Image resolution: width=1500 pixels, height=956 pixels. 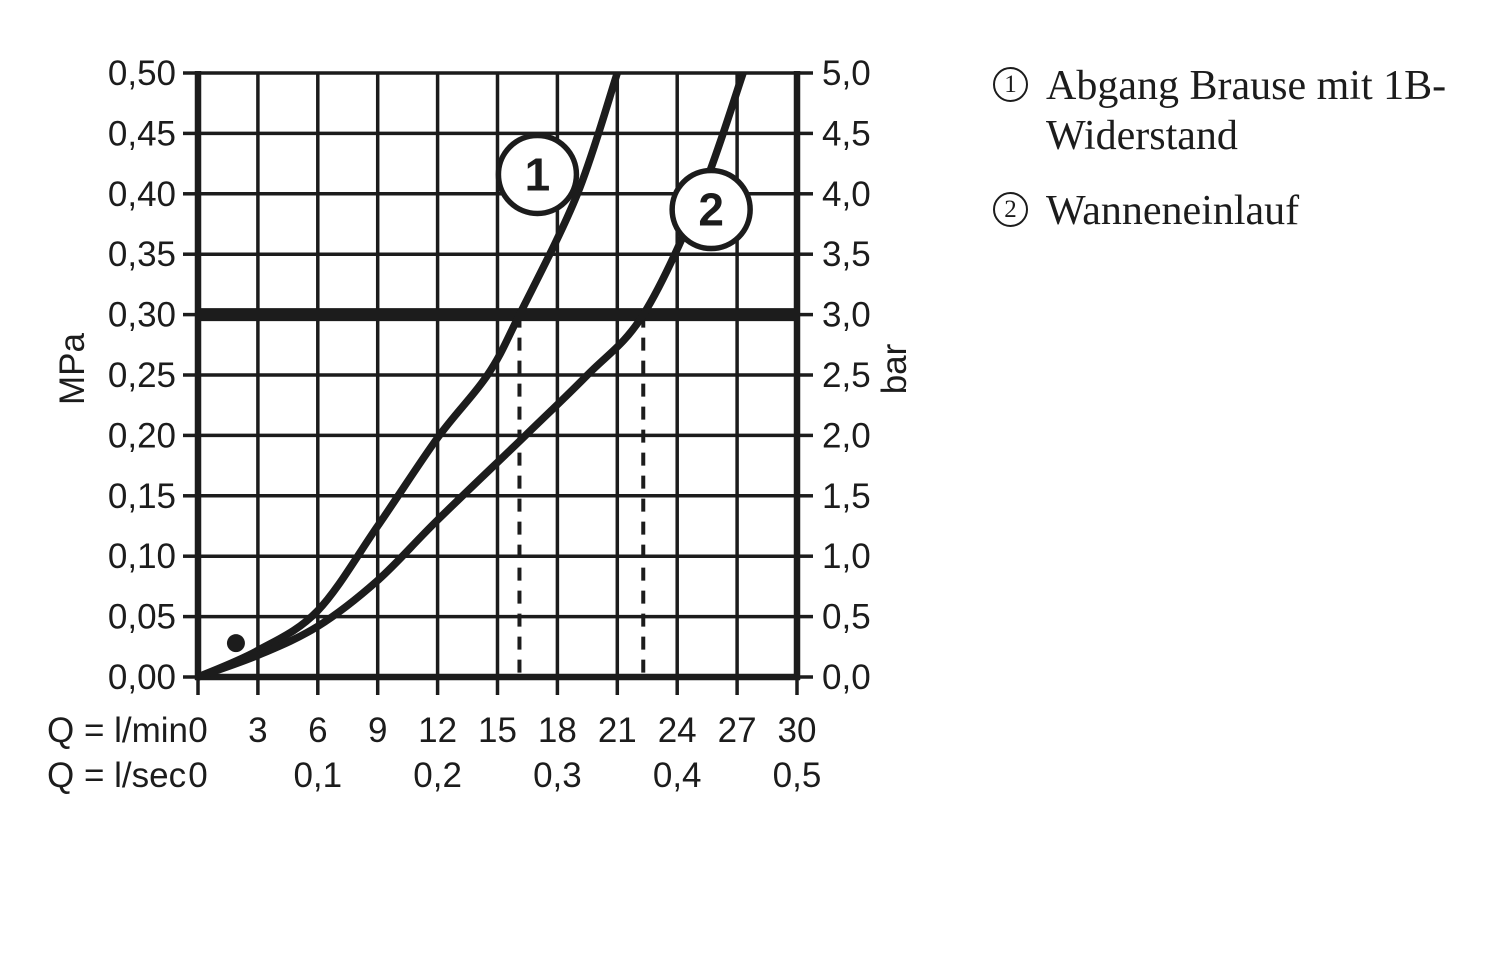 I want to click on y-left-tick-label: 0,30, so click(x=142, y=315).